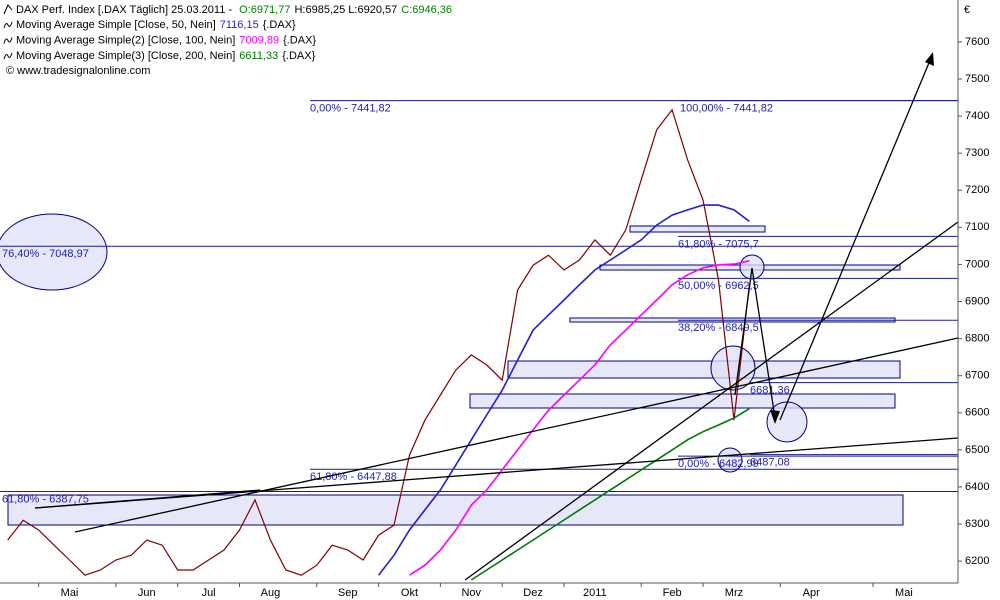 The width and height of the screenshot is (1000, 600). Describe the element at coordinates (977, 227) in the screenshot. I see `y-tick-label: 7100` at that location.